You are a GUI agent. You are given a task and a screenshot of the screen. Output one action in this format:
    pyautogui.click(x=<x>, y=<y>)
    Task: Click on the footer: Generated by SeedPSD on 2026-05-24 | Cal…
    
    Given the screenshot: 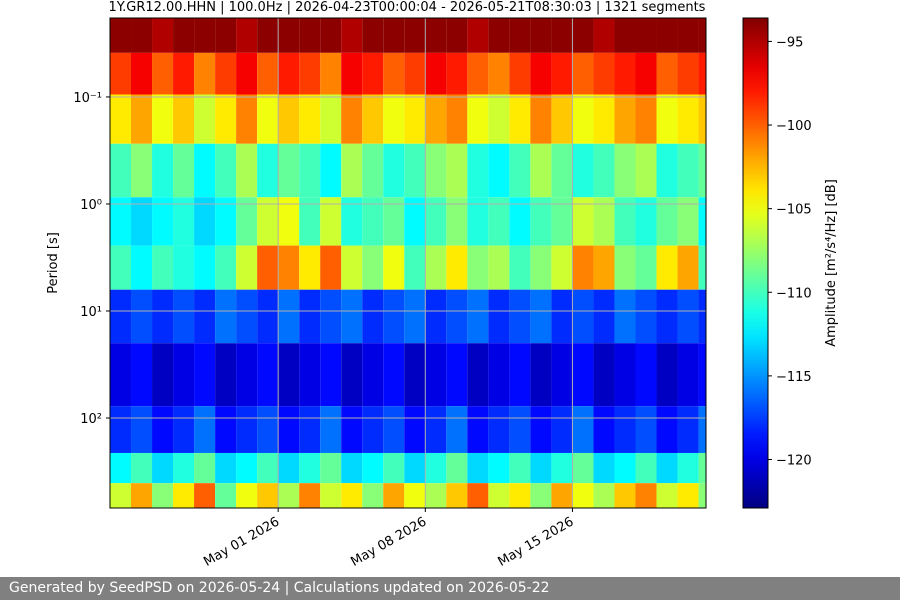 What is the action you would take?
    pyautogui.click(x=450, y=588)
    